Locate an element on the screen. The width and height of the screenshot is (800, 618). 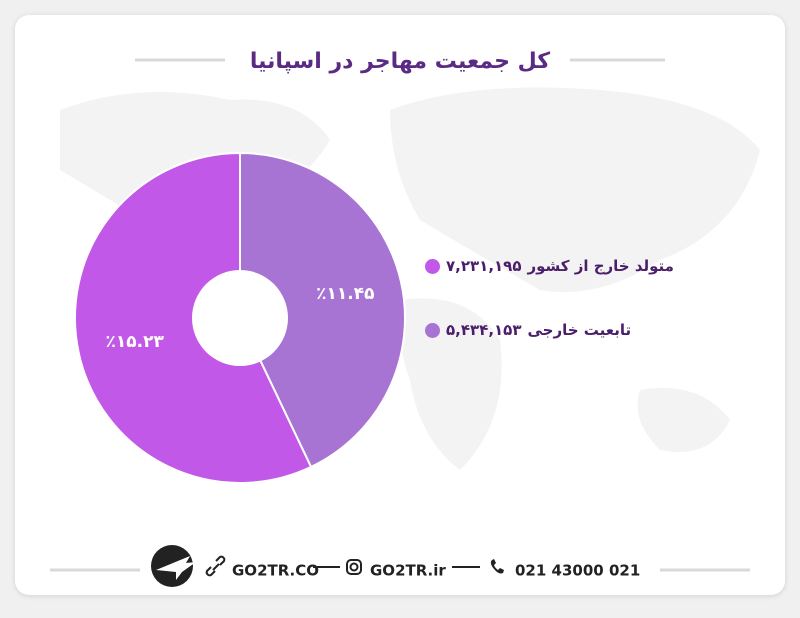
donut-hole is located at coordinates (240, 318).